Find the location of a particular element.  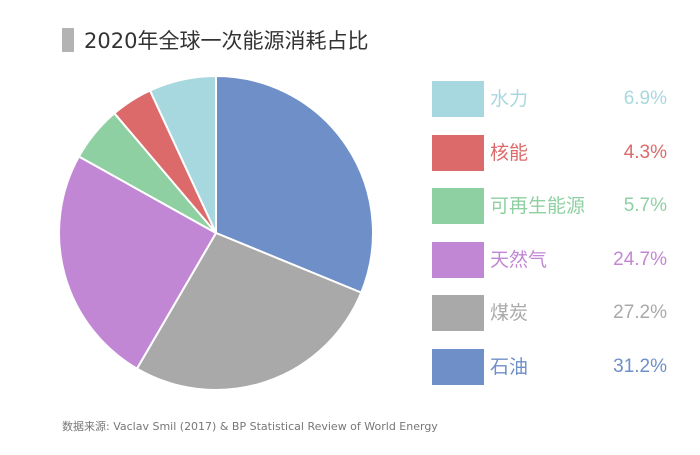

legend-label: 可再生能源 is located at coordinates (538, 206).